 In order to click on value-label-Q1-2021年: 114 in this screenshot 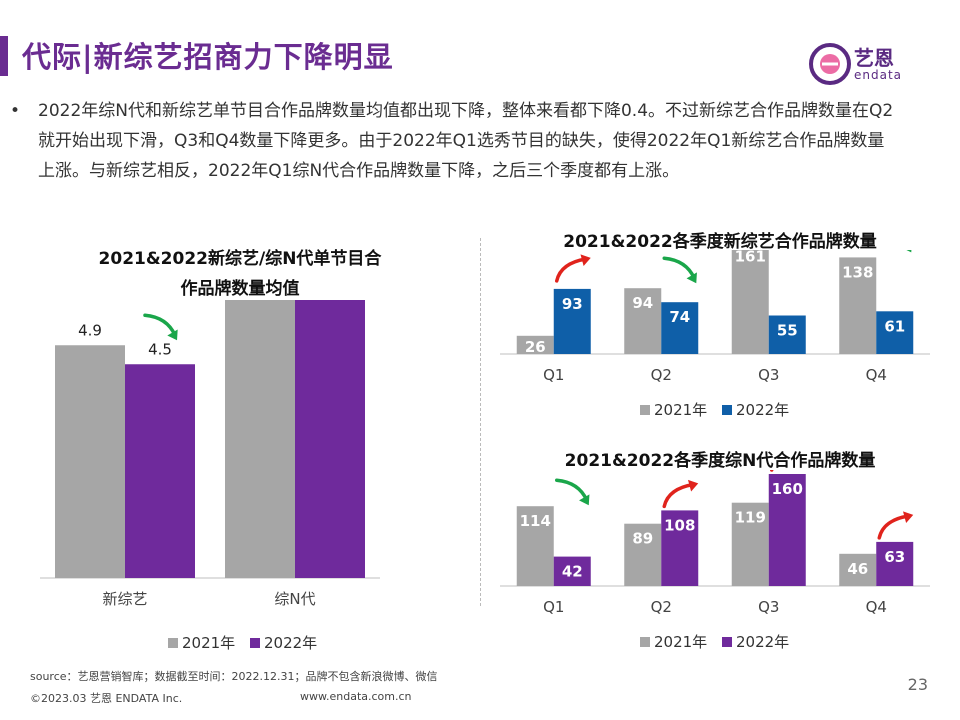, I will do `click(535, 521)`.